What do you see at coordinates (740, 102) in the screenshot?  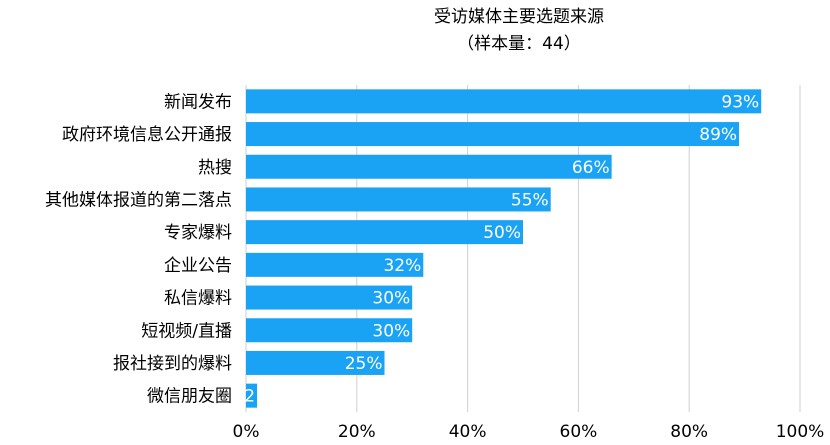 I see `data-label: 93%` at bounding box center [740, 102].